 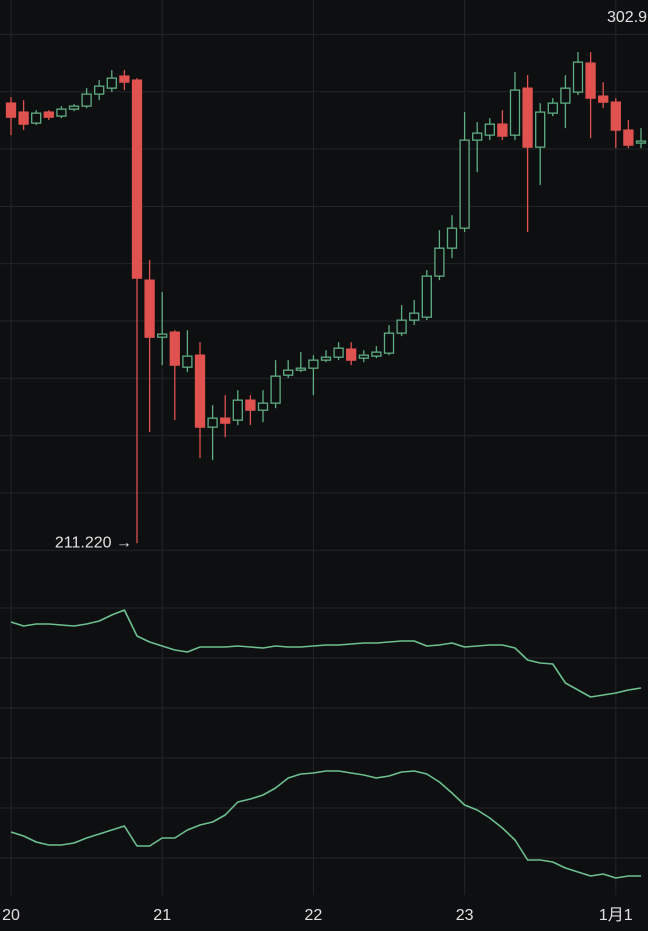 I want to click on price-annotation: 211.220 →, so click(x=93, y=542).